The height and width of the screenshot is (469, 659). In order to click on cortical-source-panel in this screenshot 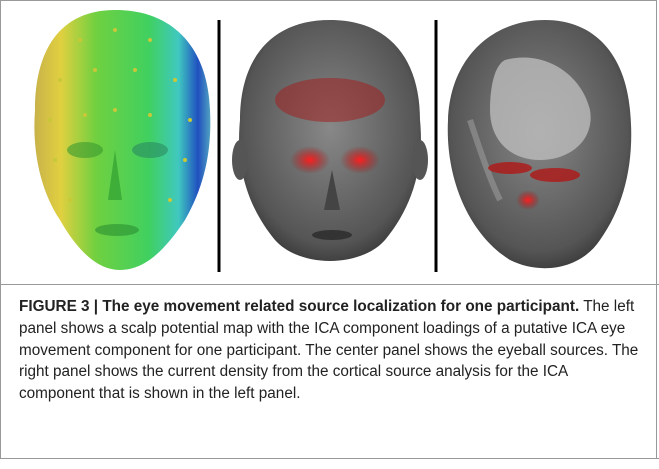, I will do `click(539, 144)`.